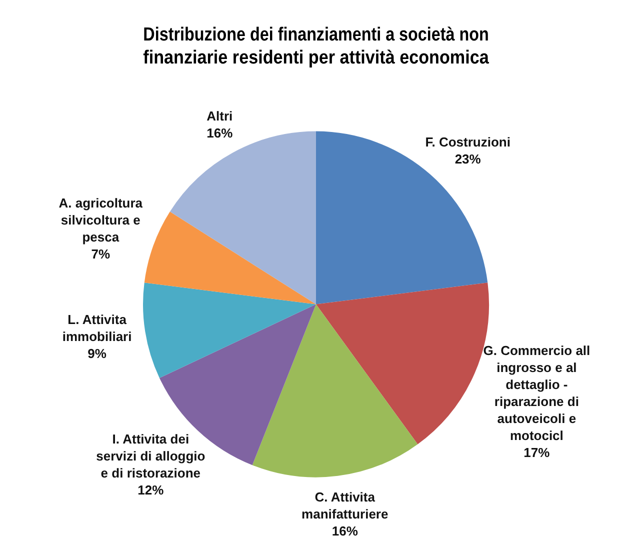  Describe the element at coordinates (101, 220) in the screenshot. I see `slice-label: A. agricoltura silvicoltura e pesca` at that location.